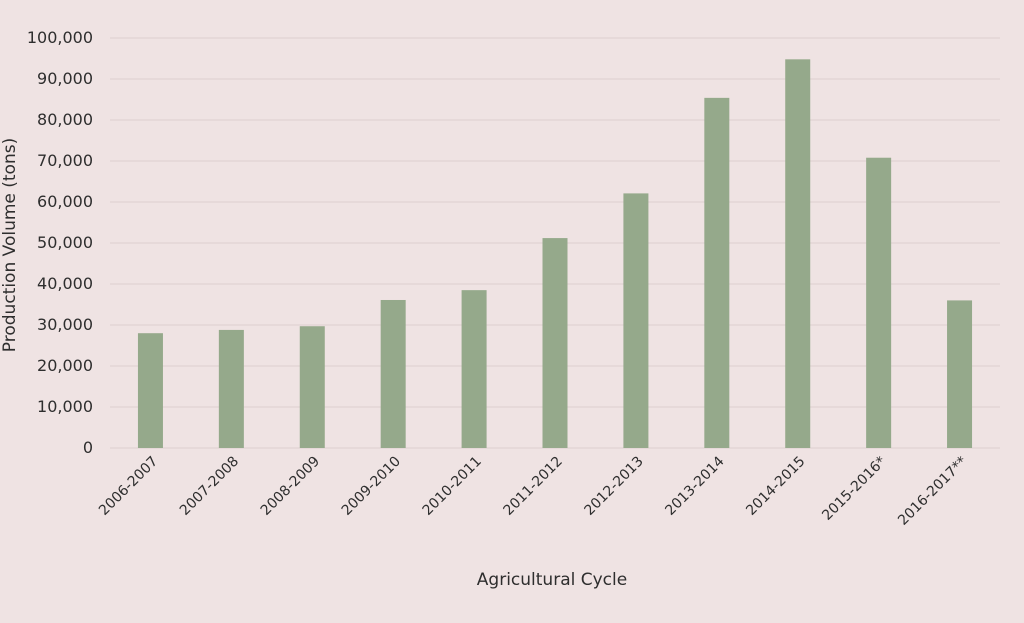 Image resolution: width=1024 pixels, height=623 pixels. Describe the element at coordinates (150, 390) in the screenshot. I see `bar-2006-2007` at that location.